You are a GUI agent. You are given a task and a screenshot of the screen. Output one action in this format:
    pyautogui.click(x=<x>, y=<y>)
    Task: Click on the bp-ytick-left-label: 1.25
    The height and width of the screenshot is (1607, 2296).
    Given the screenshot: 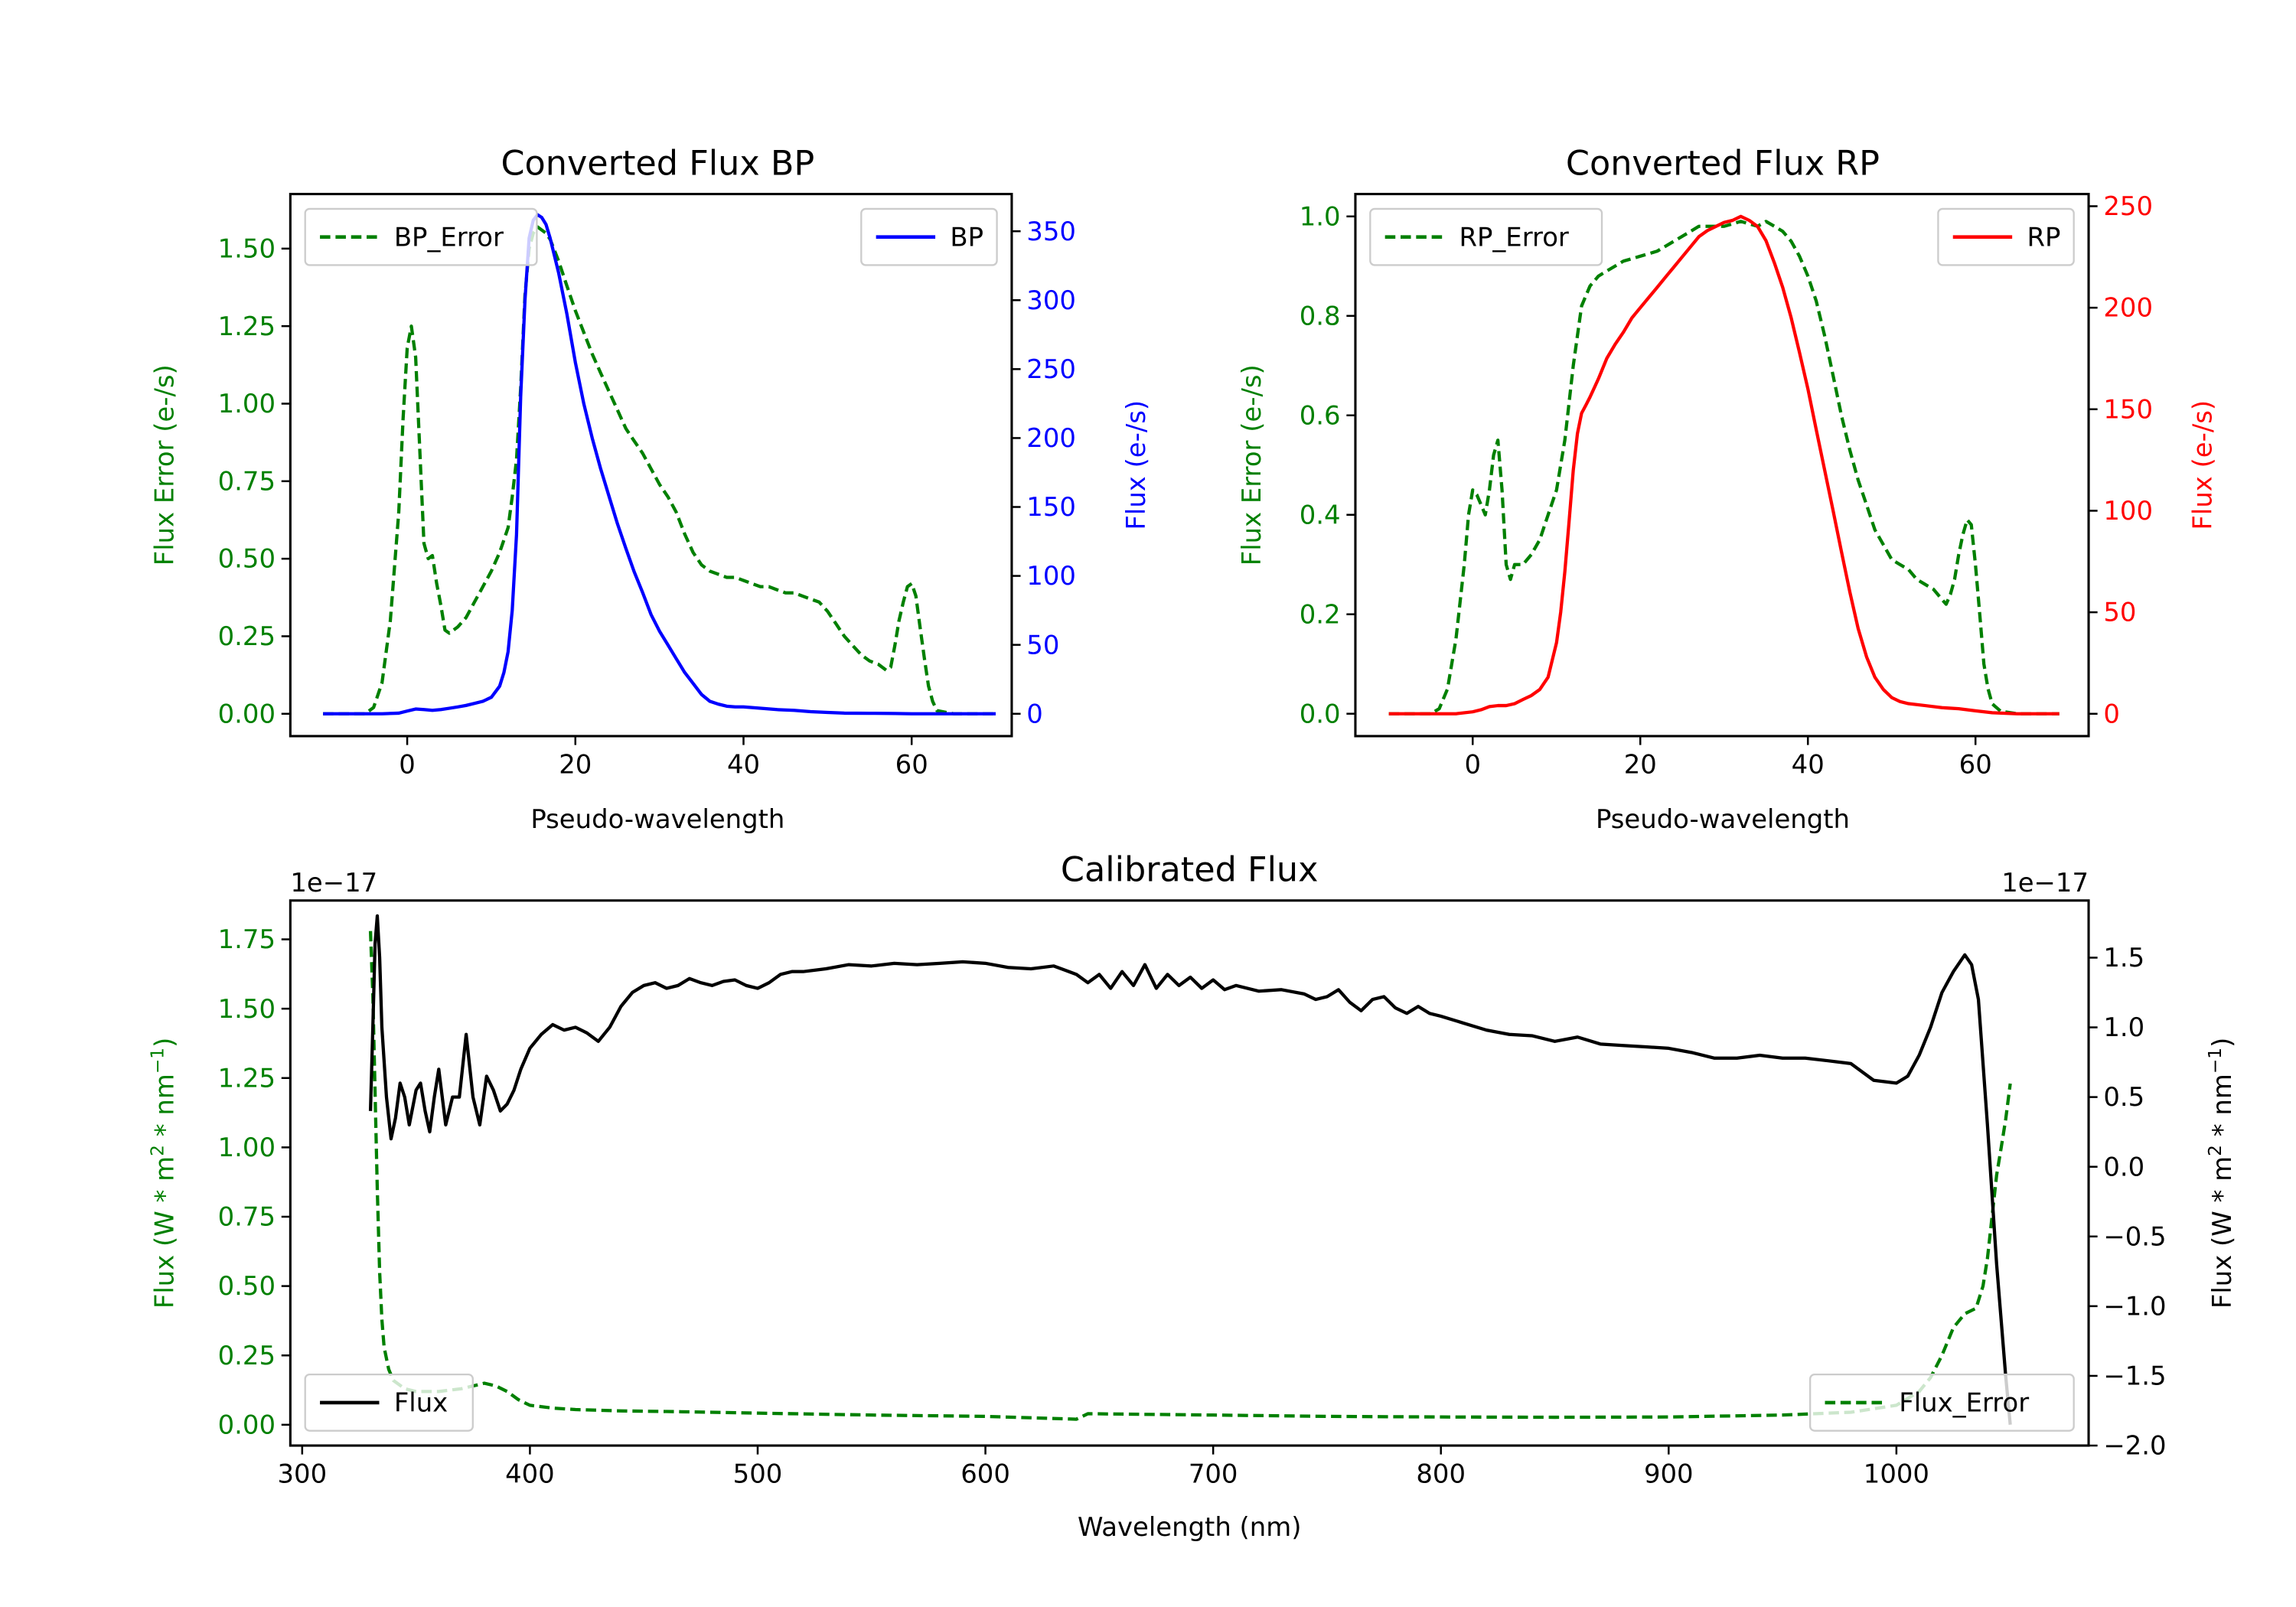 What is the action you would take?
    pyautogui.click(x=247, y=326)
    